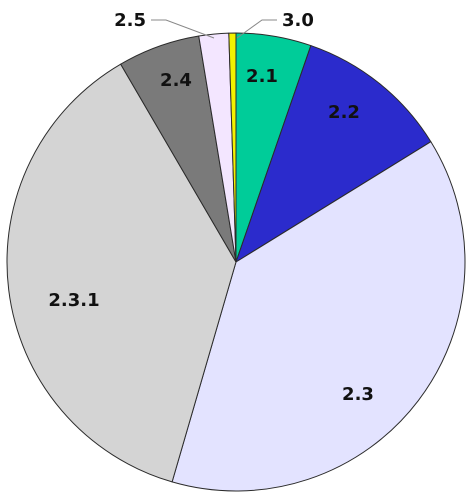 The width and height of the screenshot is (473, 500). I want to click on slice-label-2-4: 2.4, so click(176, 80).